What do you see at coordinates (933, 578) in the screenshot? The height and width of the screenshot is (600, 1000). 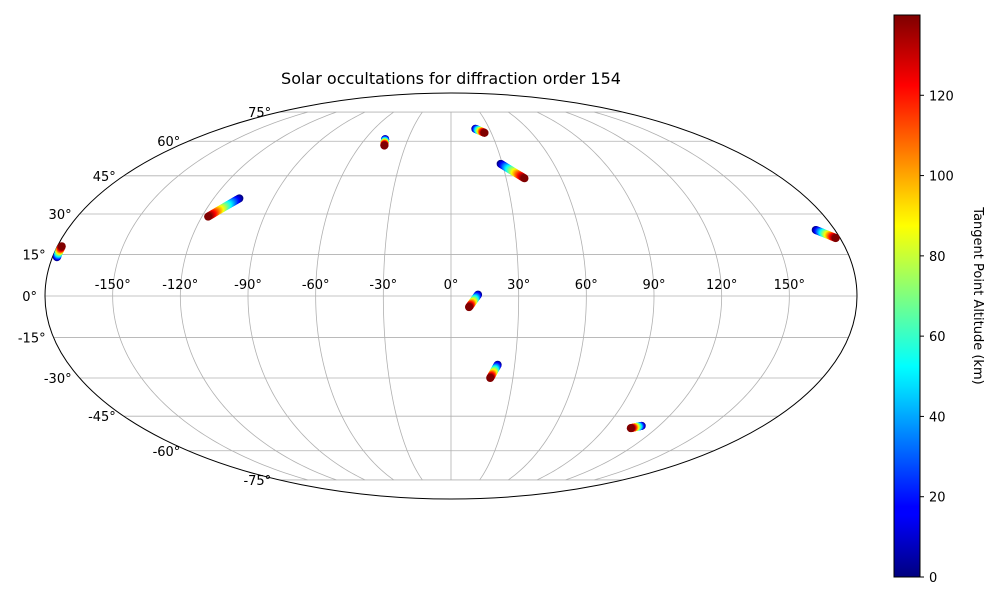 I see `colorbar-tick-label: 0` at bounding box center [933, 578].